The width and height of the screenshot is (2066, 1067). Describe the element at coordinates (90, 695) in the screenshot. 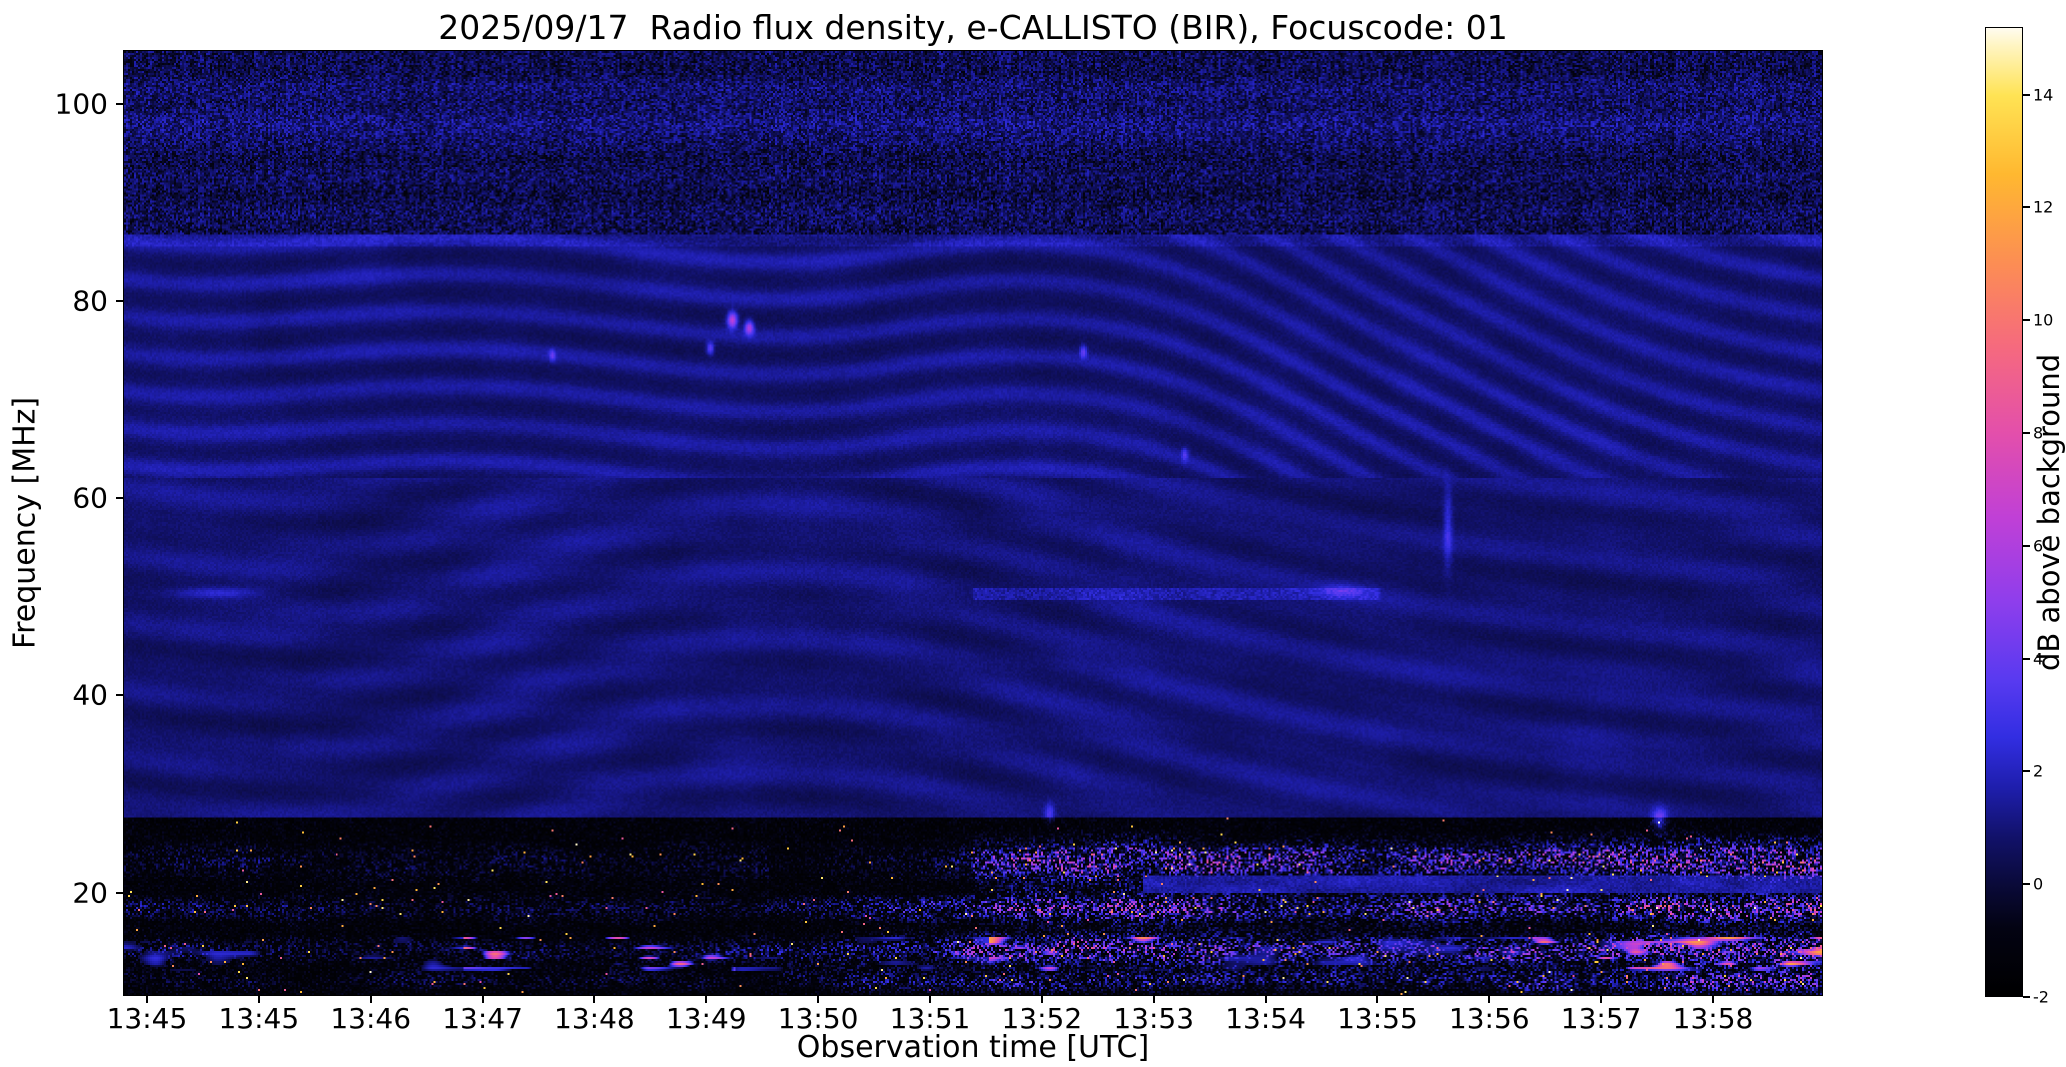

I see `y-tick-label: 40` at that location.